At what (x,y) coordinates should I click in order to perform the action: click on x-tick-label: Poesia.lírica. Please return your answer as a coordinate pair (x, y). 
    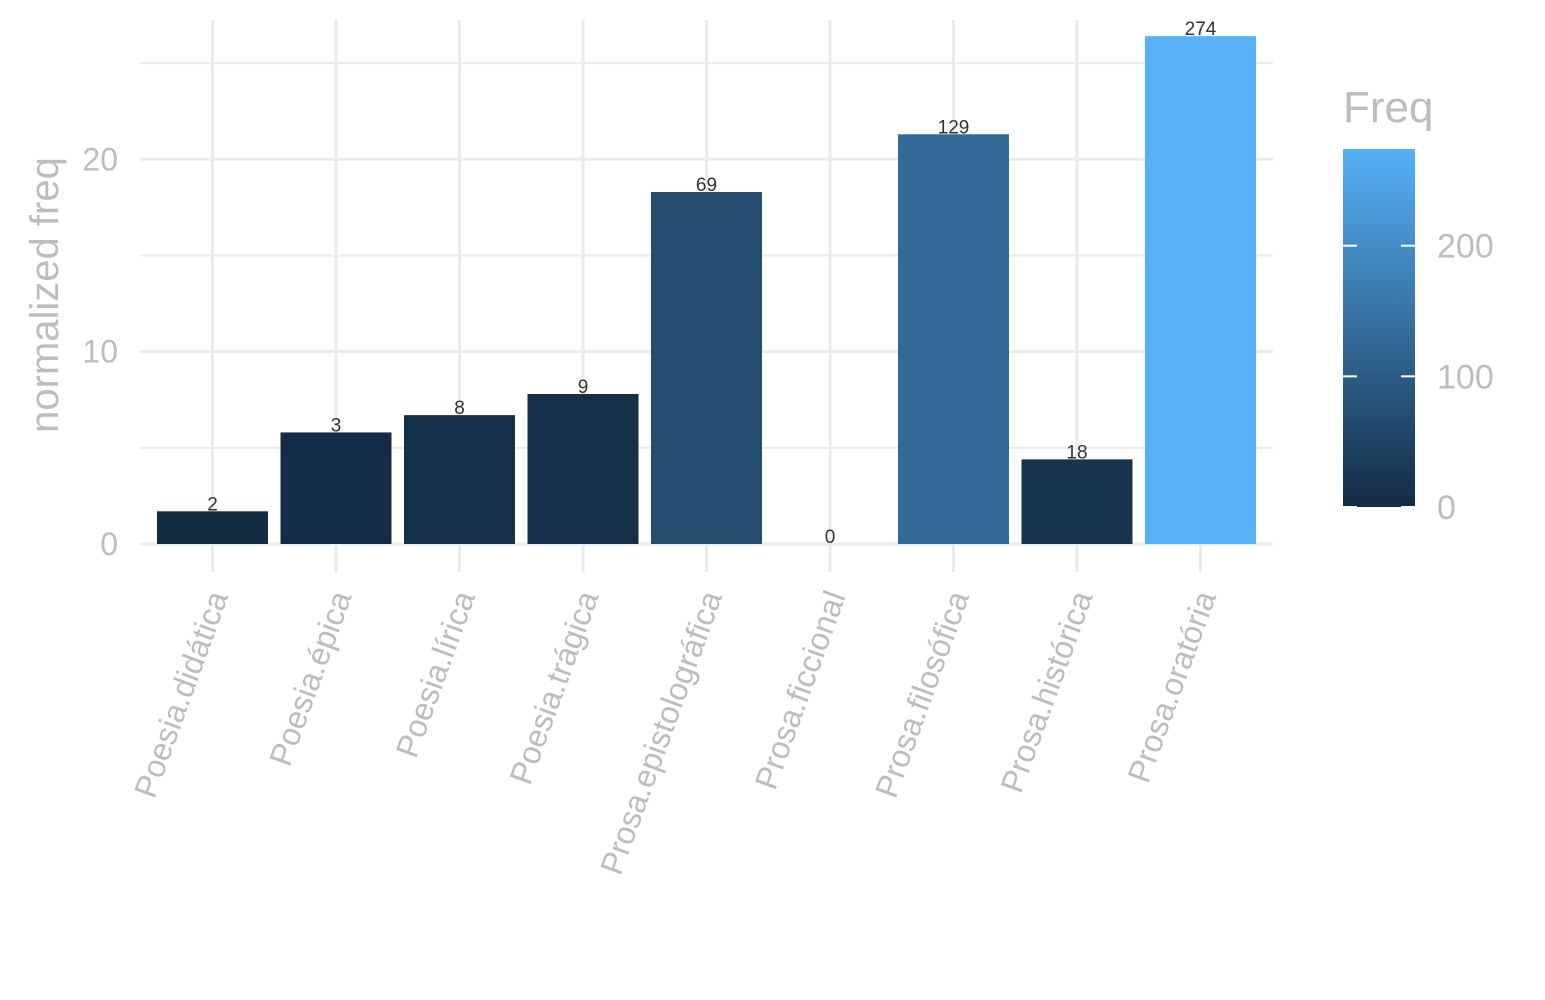
    Looking at the image, I should click on (436, 674).